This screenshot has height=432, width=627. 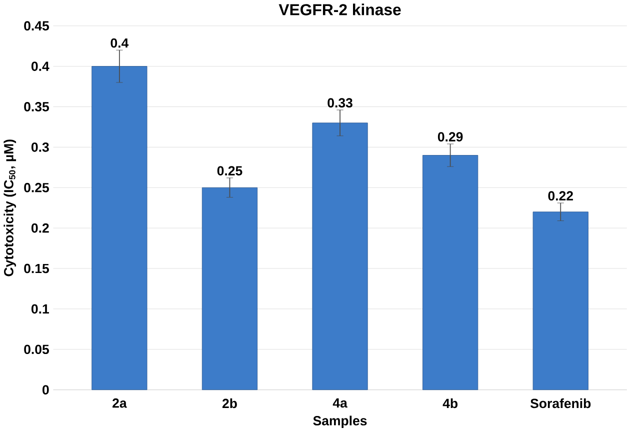 What do you see at coordinates (229, 403) in the screenshot?
I see `x-tick-label: 2b` at bounding box center [229, 403].